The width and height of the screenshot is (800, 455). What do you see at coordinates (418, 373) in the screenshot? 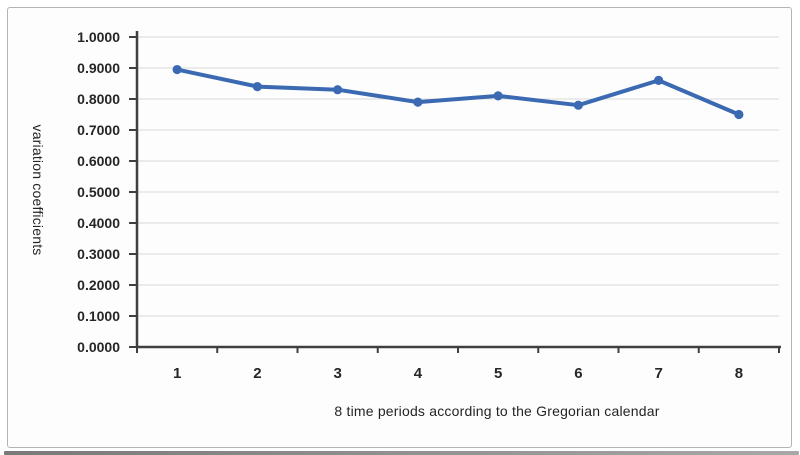
I see `x-tick-label: 4` at bounding box center [418, 373].